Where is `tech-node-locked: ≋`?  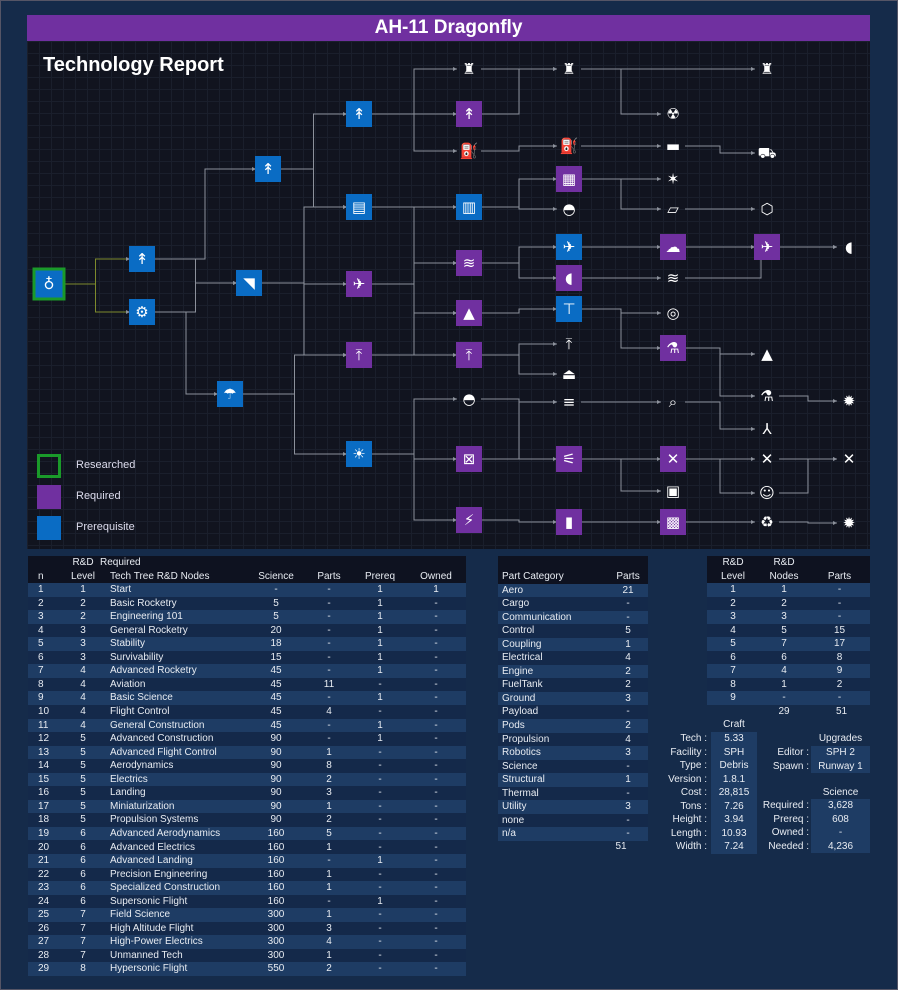 tech-node-locked: ≋ is located at coordinates (673, 278).